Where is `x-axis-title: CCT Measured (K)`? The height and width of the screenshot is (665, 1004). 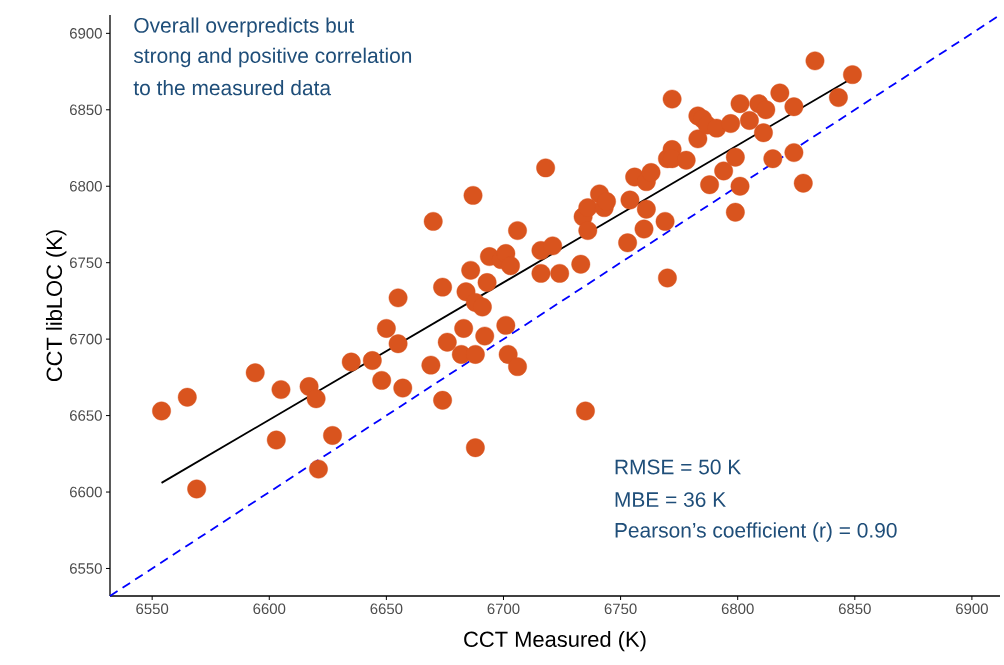 x-axis-title: CCT Measured (K) is located at coordinates (555, 641).